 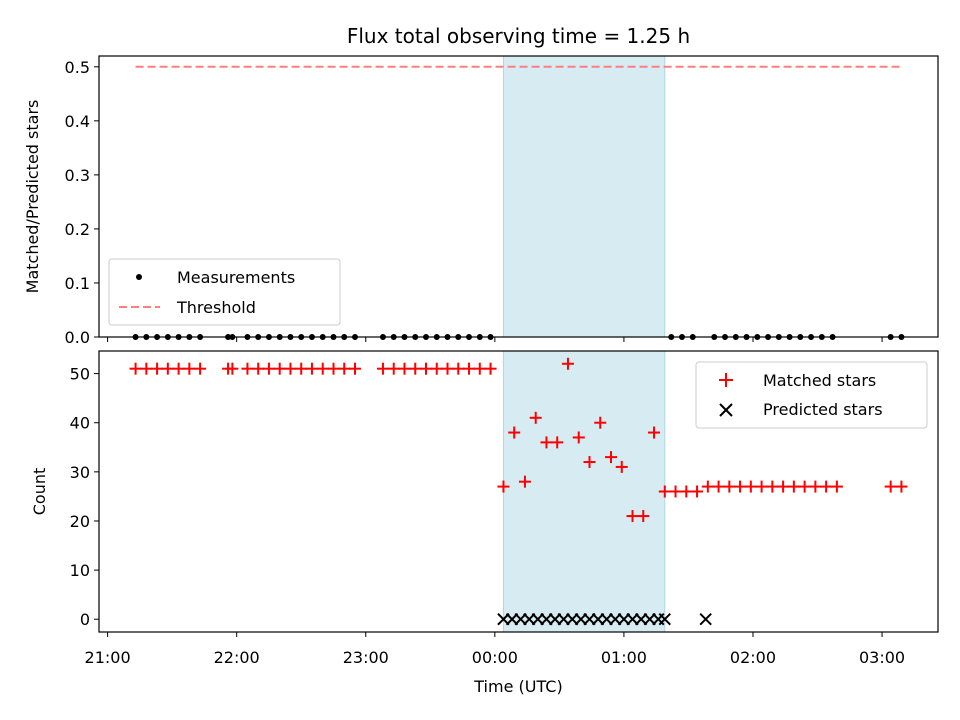 I want to click on bottom-legend-box, so click(x=811, y=395).